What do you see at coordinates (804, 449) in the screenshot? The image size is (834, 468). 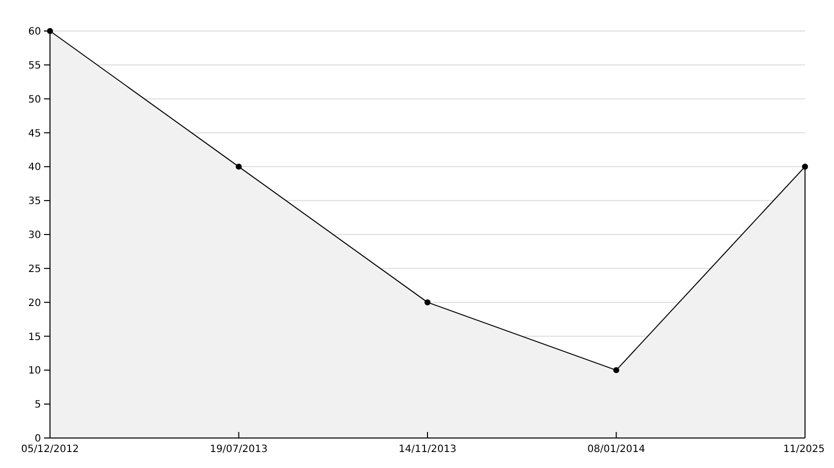 I see `x-tick-label: 11/2025` at bounding box center [804, 449].